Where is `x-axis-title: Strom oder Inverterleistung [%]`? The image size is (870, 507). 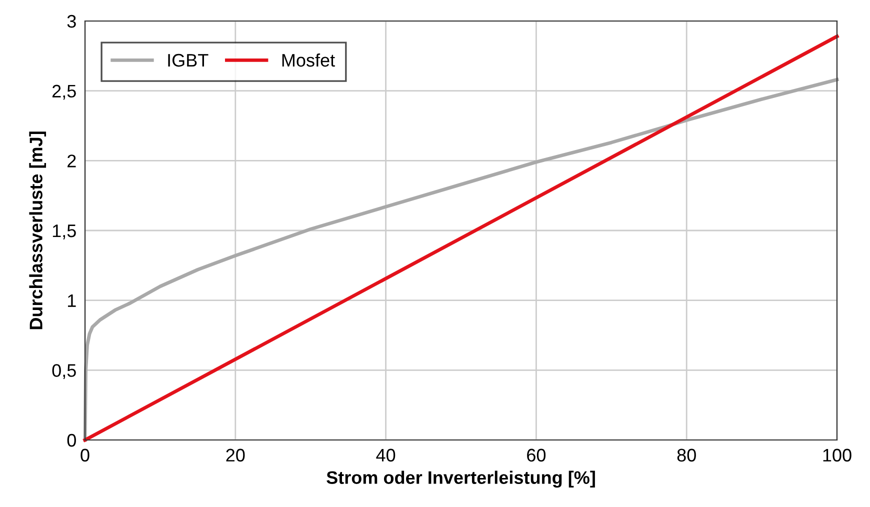 x-axis-title: Strom oder Inverterleistung [%] is located at coordinates (460, 479).